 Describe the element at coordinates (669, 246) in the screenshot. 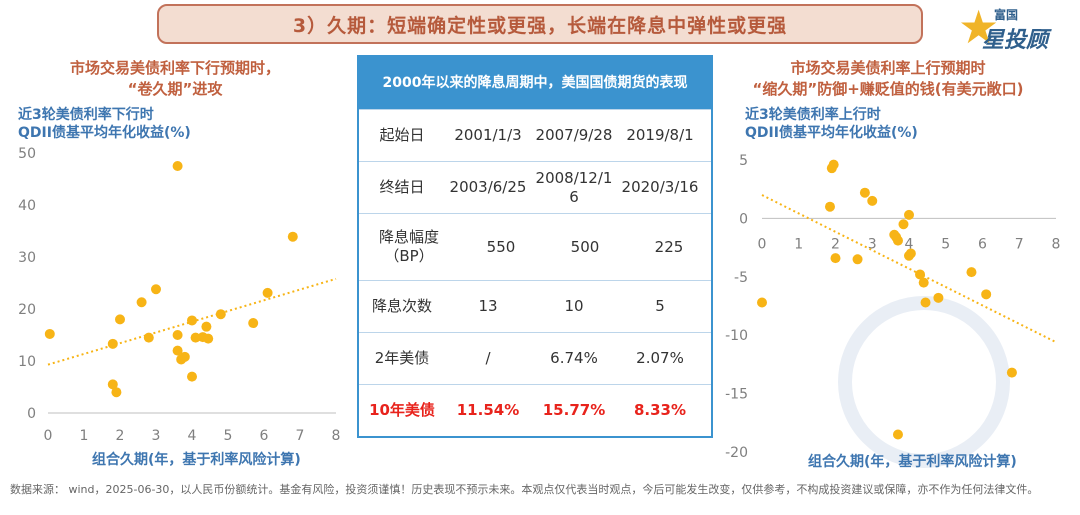

I see `table-cell: 225` at that location.